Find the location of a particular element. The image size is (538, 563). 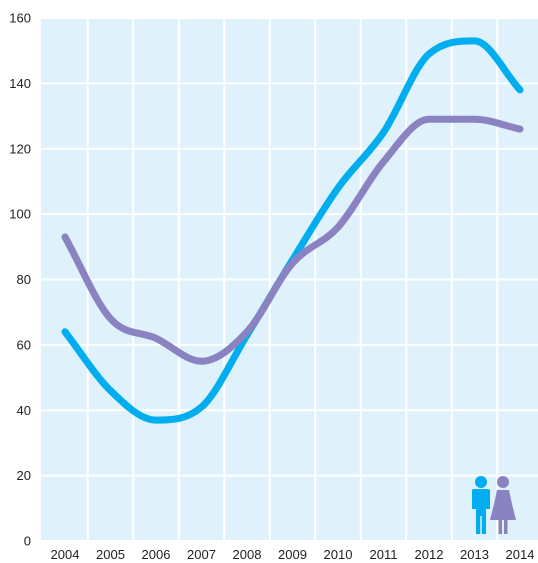

x-tick-label: 2009 is located at coordinates (292, 554).